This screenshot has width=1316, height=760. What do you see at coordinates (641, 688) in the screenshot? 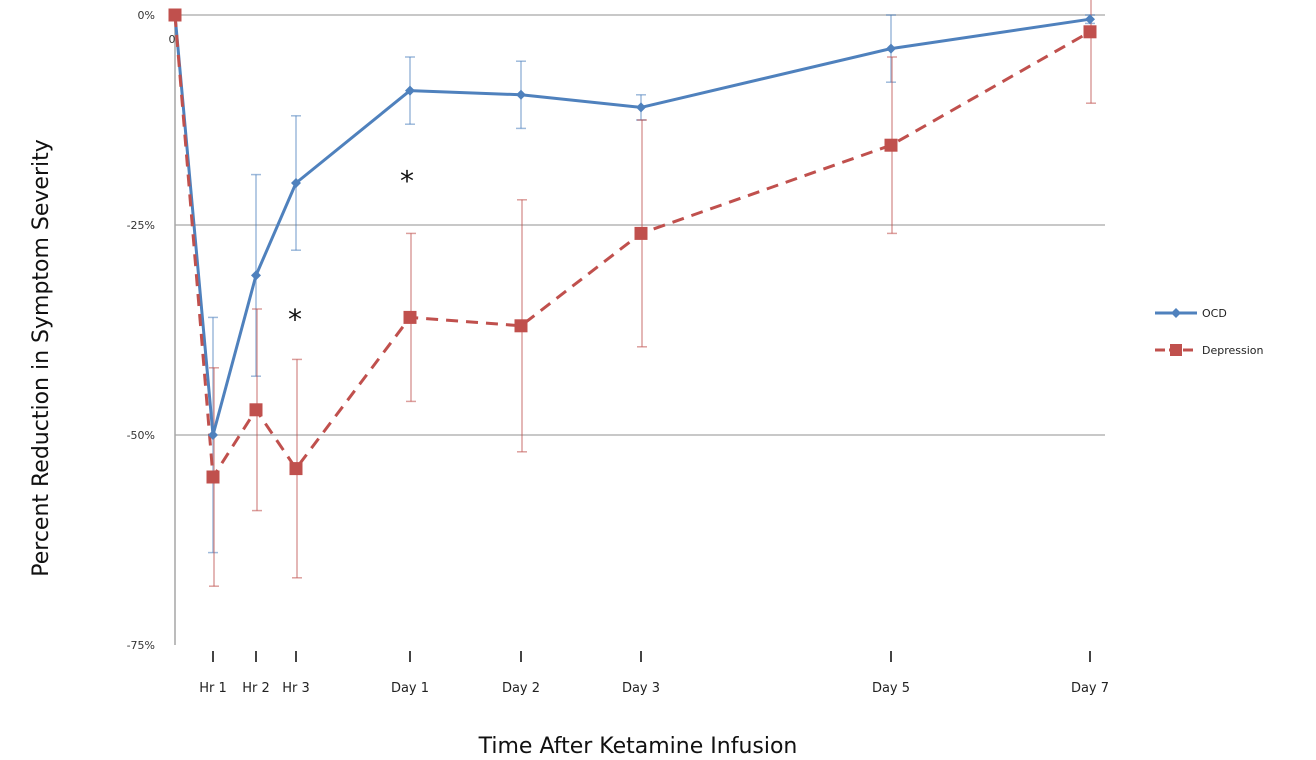
I see `x-tick-label: Day 3` at bounding box center [641, 688].